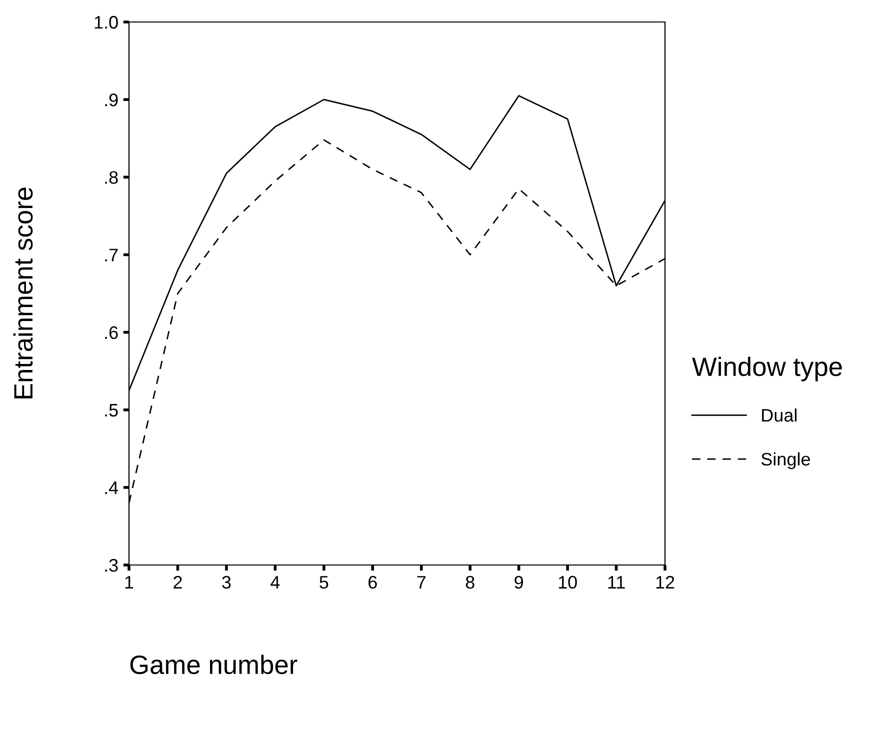 The image size is (882, 731). Describe the element at coordinates (785, 461) in the screenshot. I see `legend-label: Single` at that location.